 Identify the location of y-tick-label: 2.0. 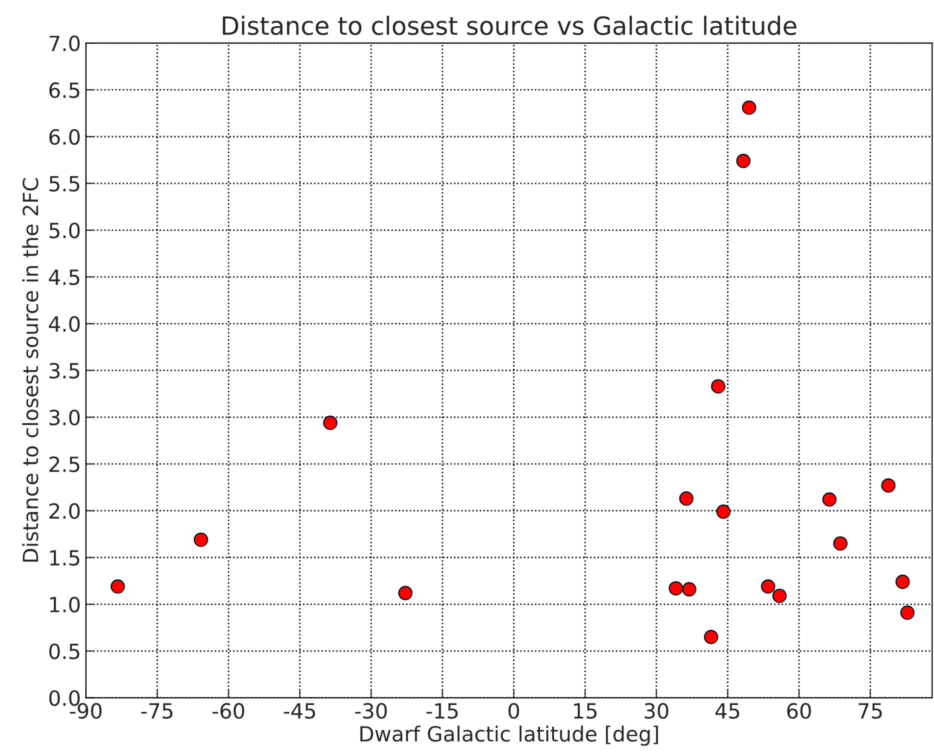
(64, 511).